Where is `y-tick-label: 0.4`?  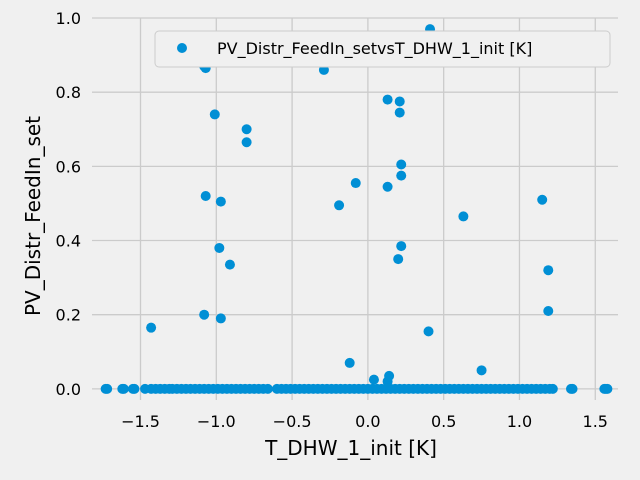 y-tick-label: 0.4 is located at coordinates (68, 241).